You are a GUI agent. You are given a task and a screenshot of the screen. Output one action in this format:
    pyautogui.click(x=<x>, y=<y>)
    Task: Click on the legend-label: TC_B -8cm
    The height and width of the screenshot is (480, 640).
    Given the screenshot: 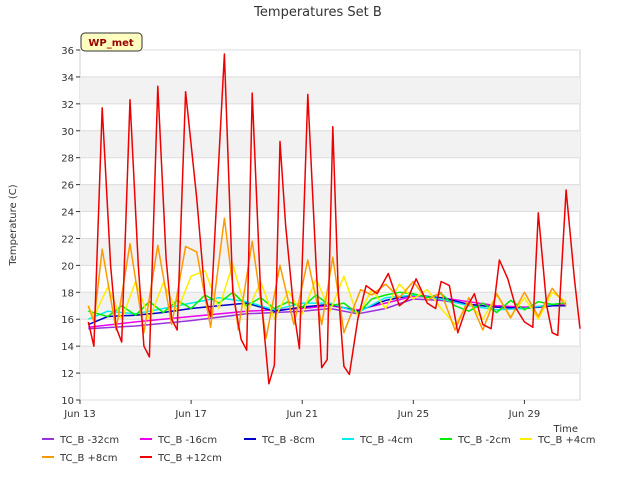 What is the action you would take?
    pyautogui.click(x=288, y=440)
    